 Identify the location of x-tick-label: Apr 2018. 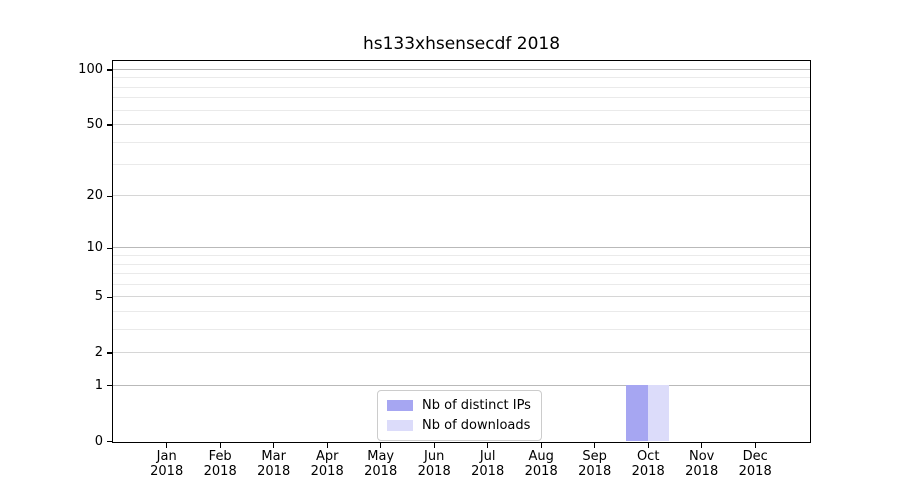
(327, 464).